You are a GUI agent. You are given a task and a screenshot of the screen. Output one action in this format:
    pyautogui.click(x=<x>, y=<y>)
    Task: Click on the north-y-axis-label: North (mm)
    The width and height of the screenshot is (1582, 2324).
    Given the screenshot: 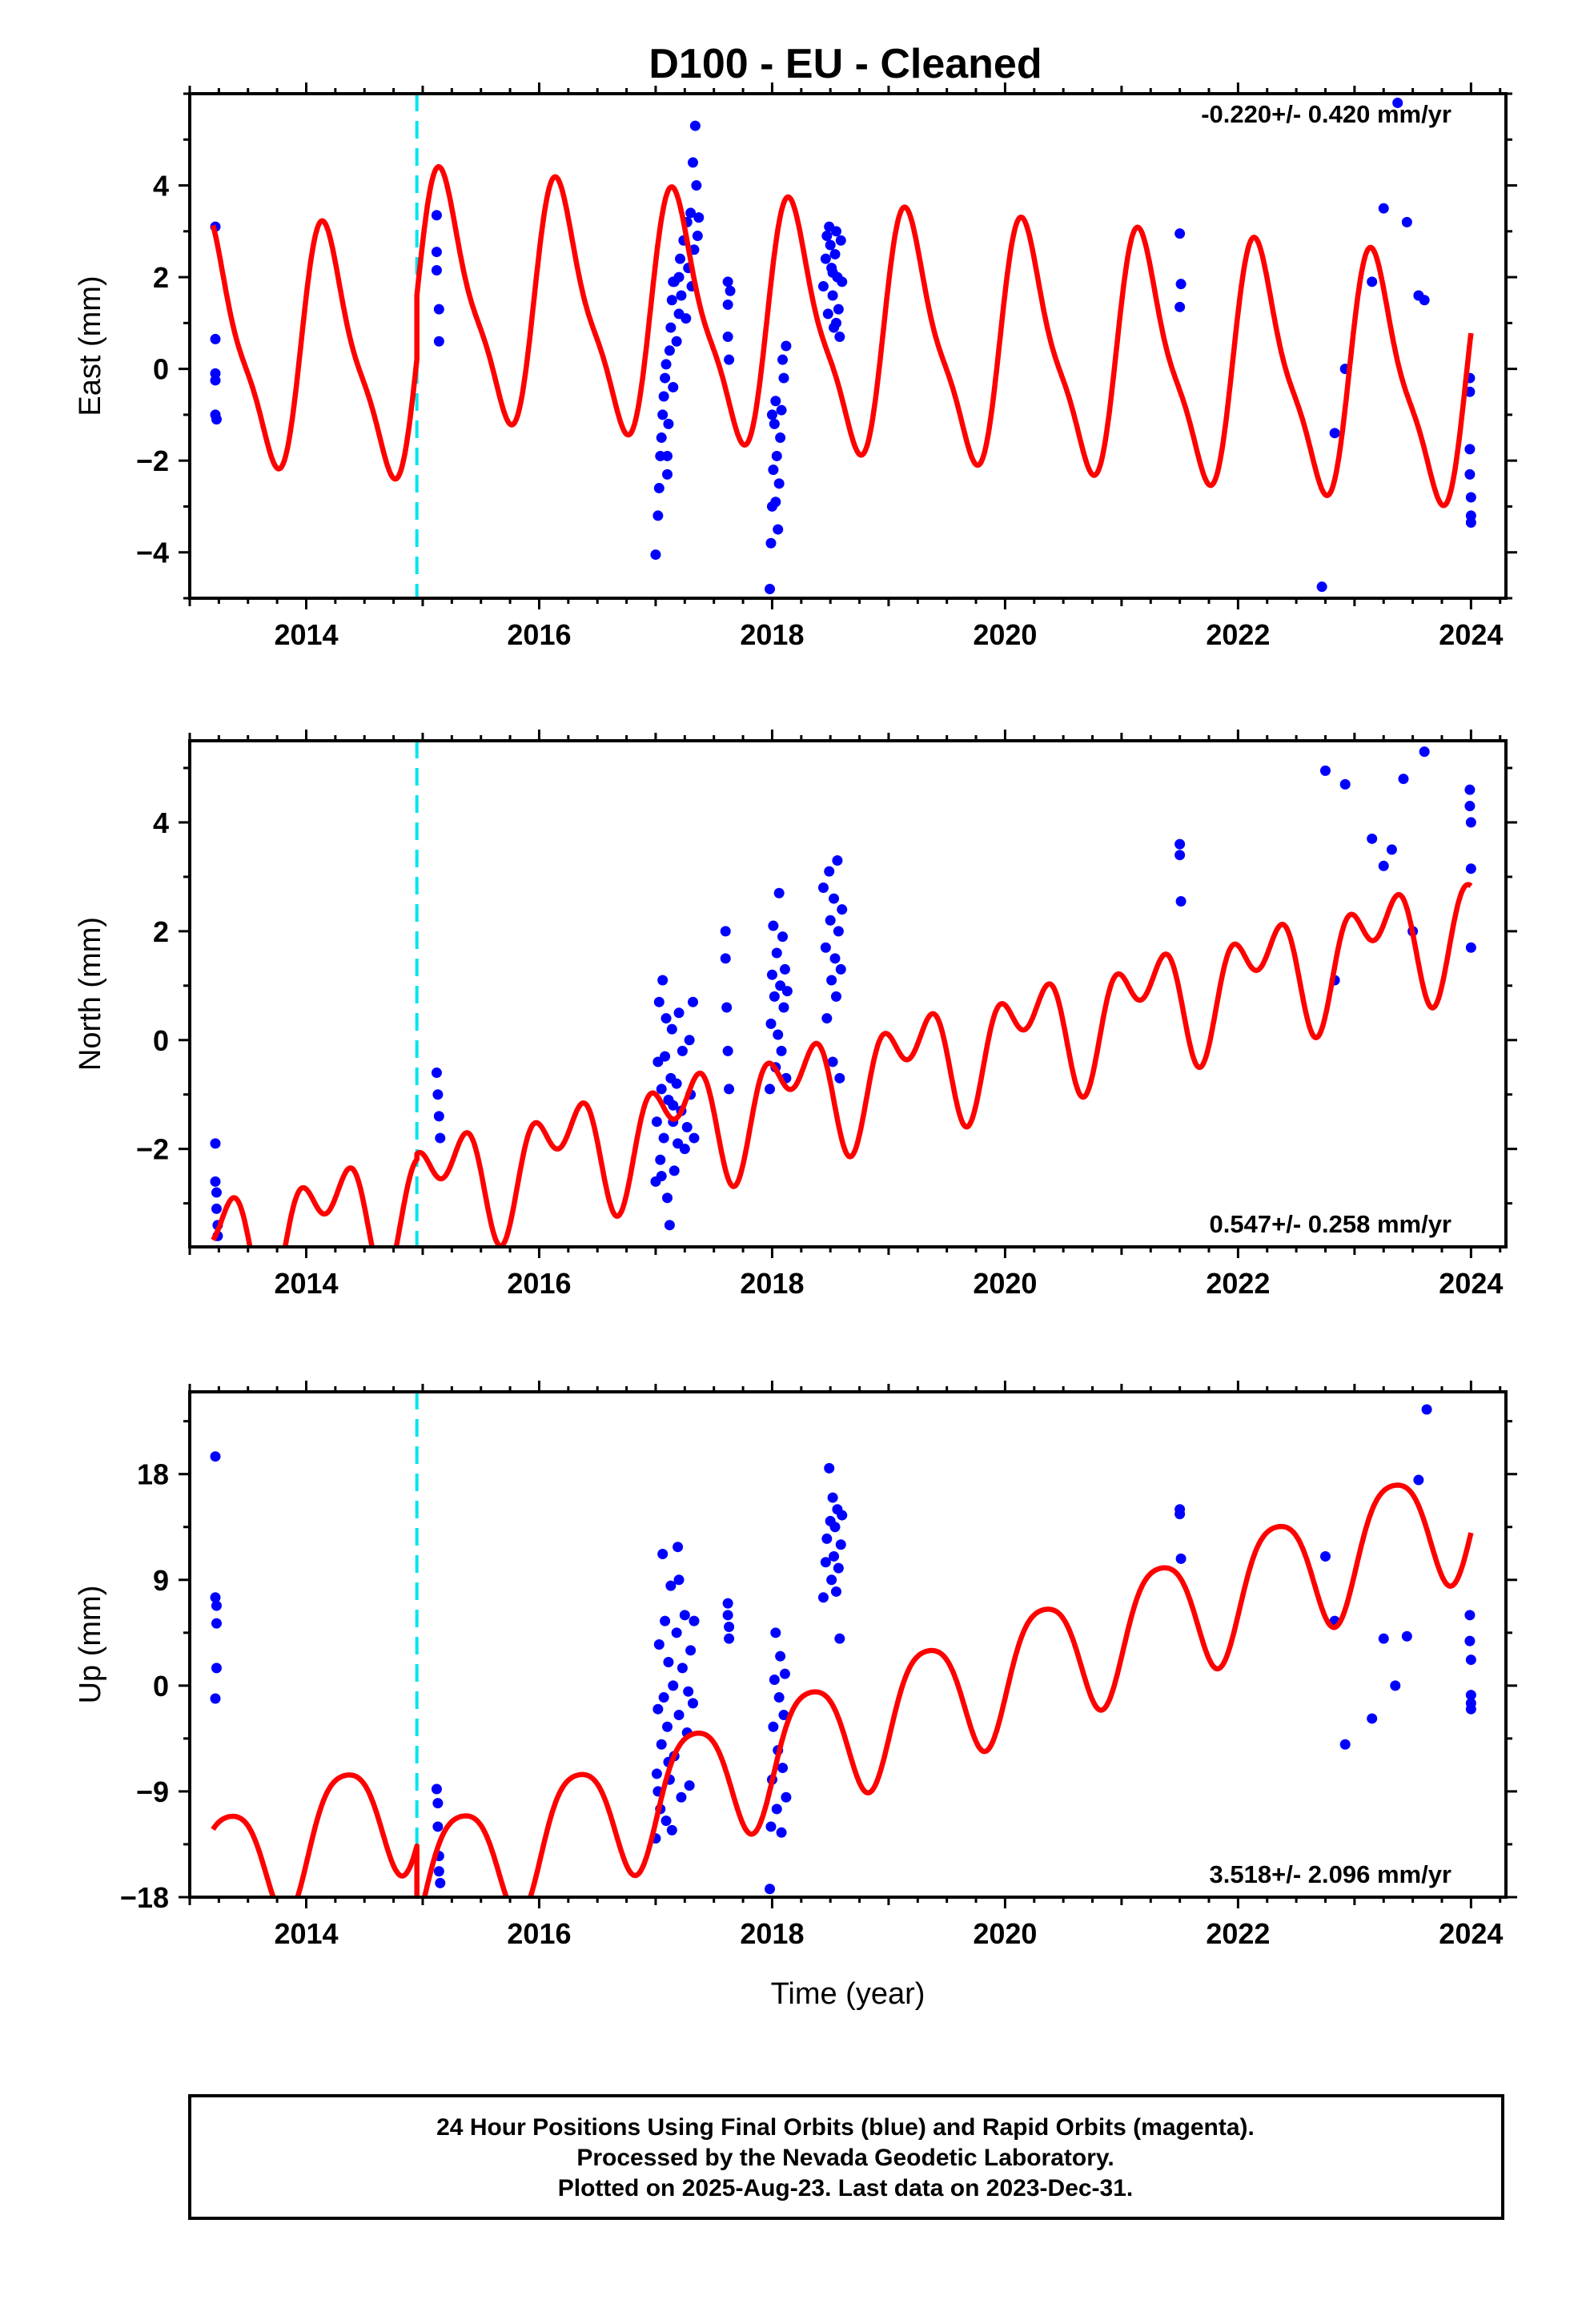 What is the action you would take?
    pyautogui.click(x=91, y=994)
    